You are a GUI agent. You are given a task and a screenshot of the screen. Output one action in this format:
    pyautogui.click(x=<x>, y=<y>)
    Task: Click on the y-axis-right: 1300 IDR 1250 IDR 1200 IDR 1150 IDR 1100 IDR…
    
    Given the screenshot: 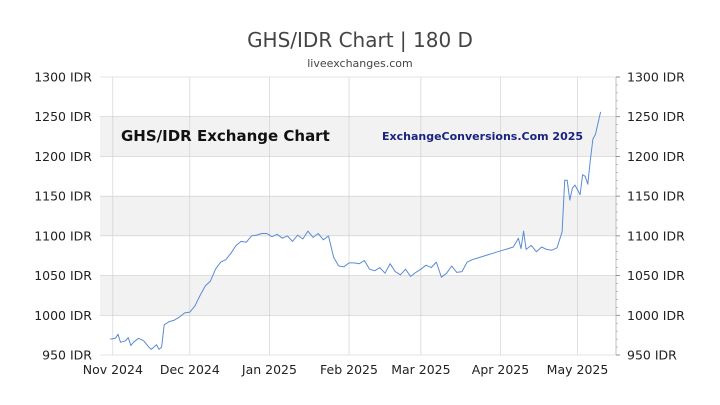 What is the action you would take?
    pyautogui.click(x=650, y=216)
    